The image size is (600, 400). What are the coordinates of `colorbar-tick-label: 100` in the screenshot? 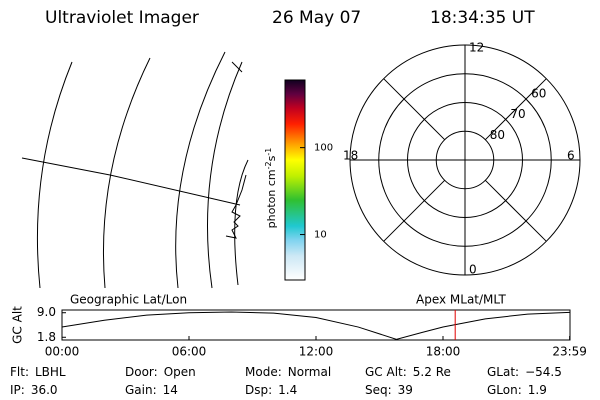 It's located at (323, 148).